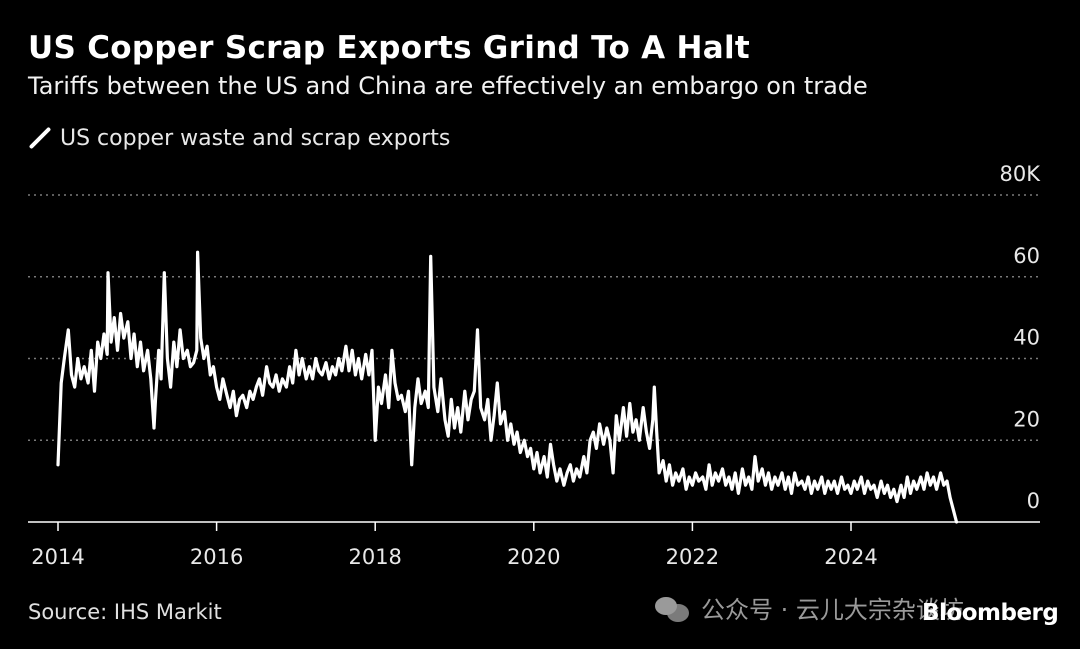 Image resolution: width=1080 pixels, height=649 pixels. I want to click on watermark: 公众号 · 云儿大宗杂谈坊, so click(809, 607).